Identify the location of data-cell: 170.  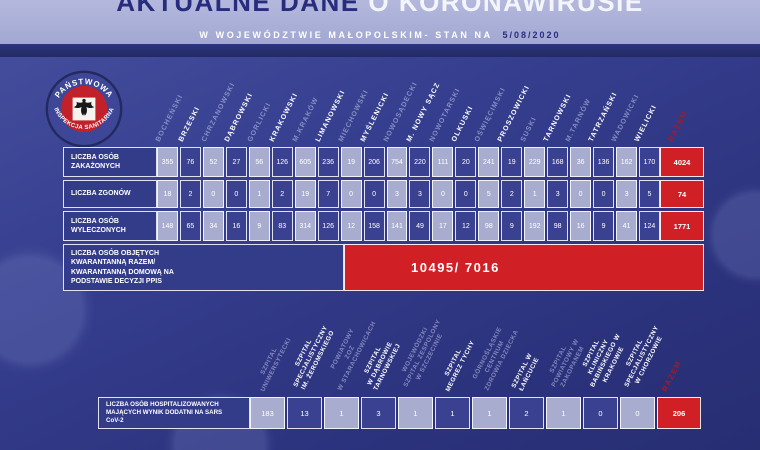
(649, 162).